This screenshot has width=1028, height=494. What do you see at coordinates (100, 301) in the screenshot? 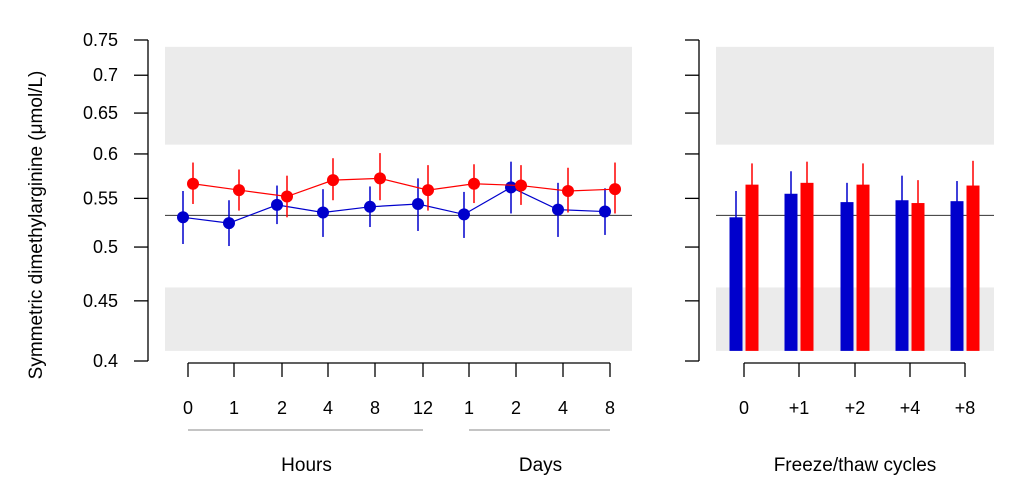
I see `y-tick-label: 0.45` at bounding box center [100, 301].